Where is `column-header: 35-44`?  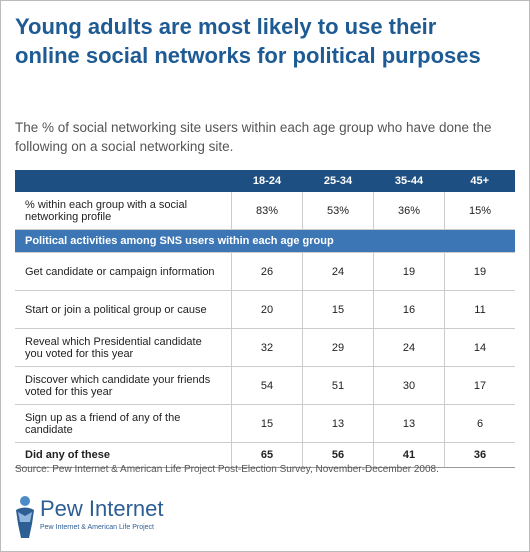 column-header: 35-44 is located at coordinates (409, 181).